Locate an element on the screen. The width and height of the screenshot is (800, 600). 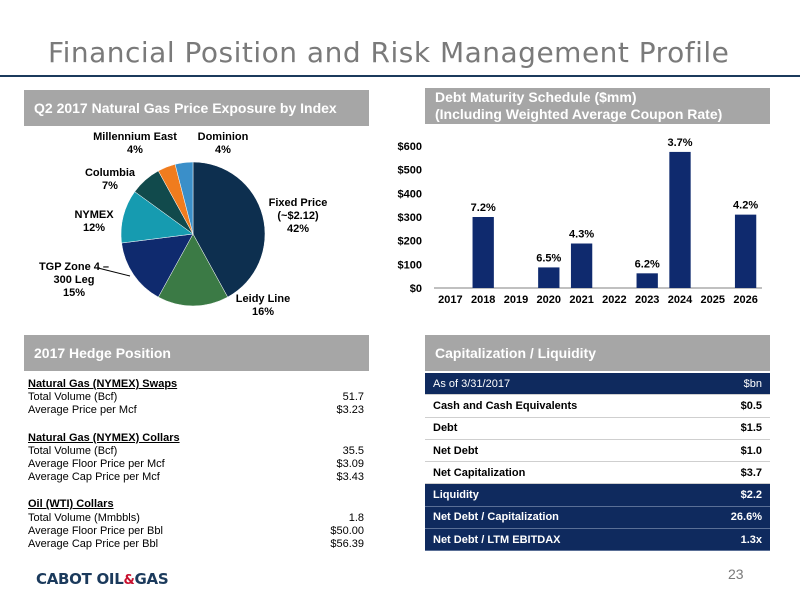
cap-table-row: Net Debt / Capitalization 26.6% is located at coordinates (597, 518).